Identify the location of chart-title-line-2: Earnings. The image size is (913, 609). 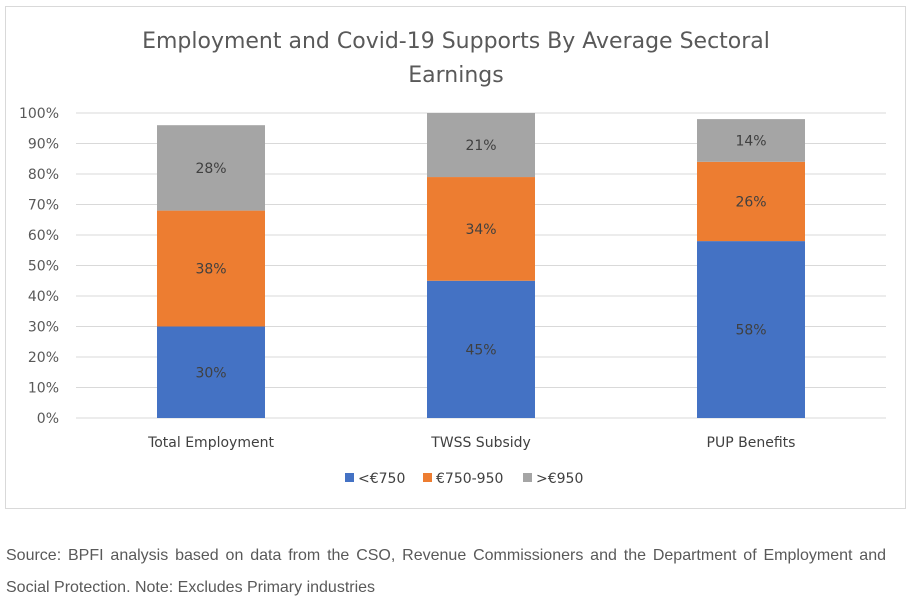
(455, 75).